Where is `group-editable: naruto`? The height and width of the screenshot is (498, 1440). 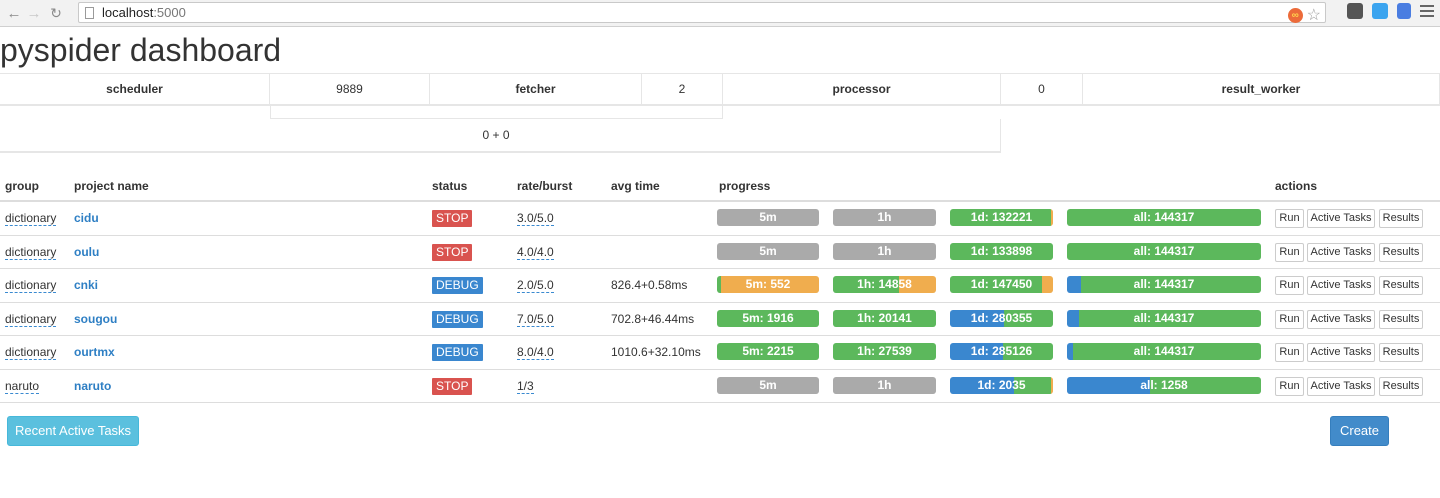 group-editable: naruto is located at coordinates (22, 386).